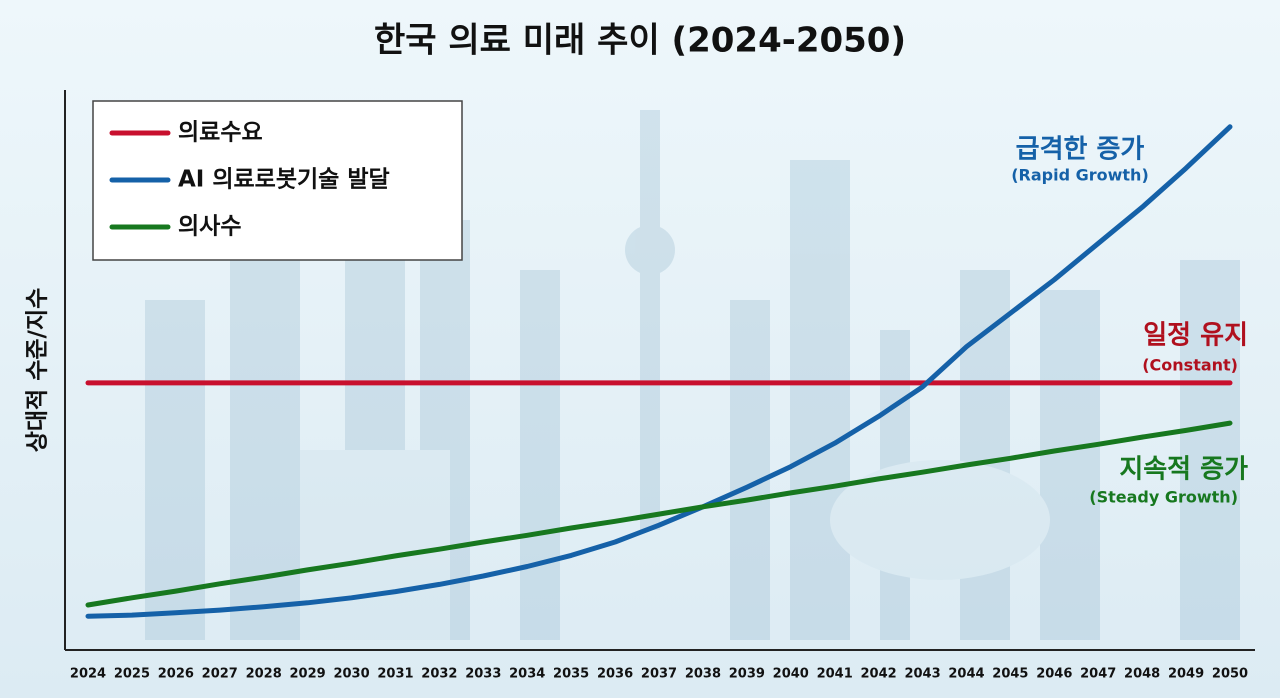  I want to click on x-tick-label: 2036, so click(615, 674).